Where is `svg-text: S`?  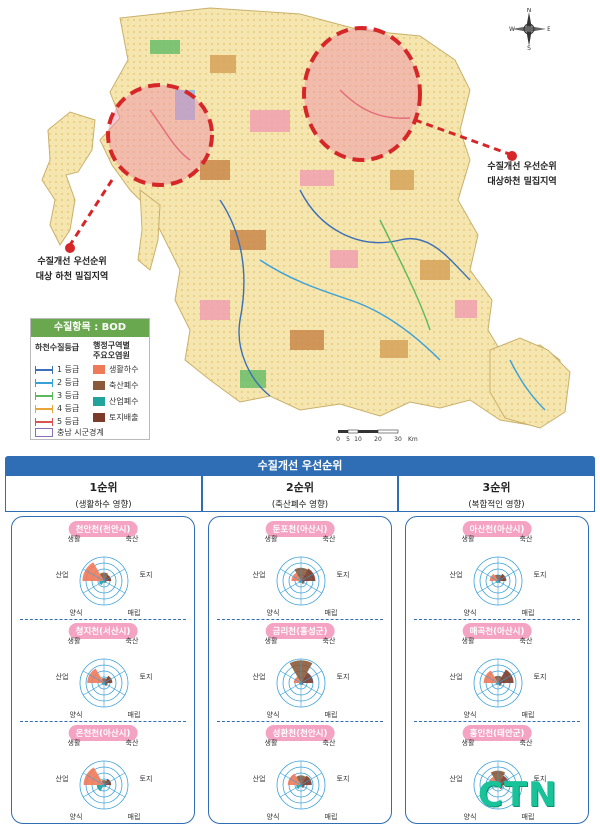 svg-text: S is located at coordinates (529, 47).